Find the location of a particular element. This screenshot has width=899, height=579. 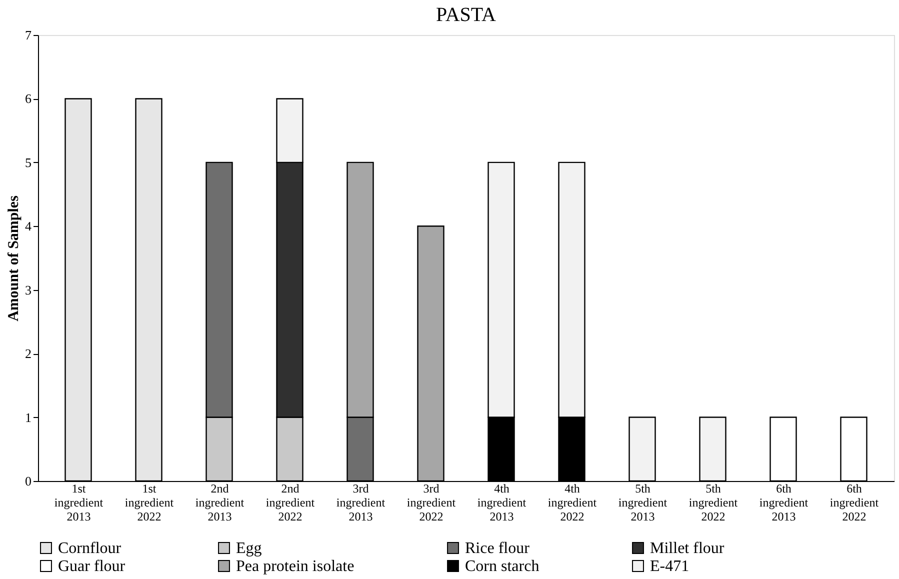

y-tick-label: 0 is located at coordinates (28, 481).